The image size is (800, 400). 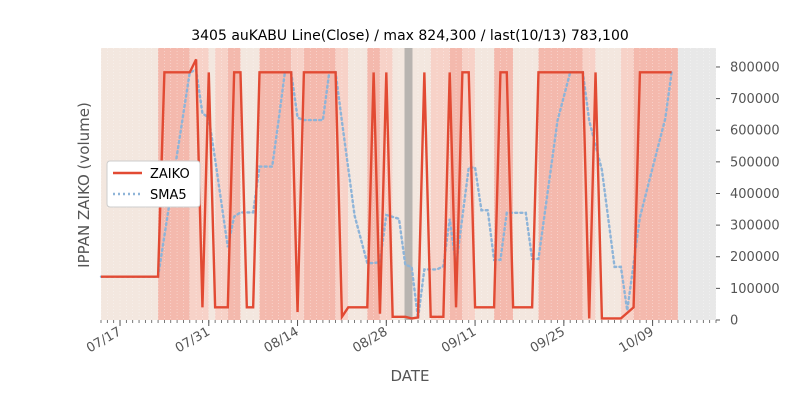 What do you see at coordinates (755, 289) in the screenshot?
I see `y-tick-label: 100000` at bounding box center [755, 289].